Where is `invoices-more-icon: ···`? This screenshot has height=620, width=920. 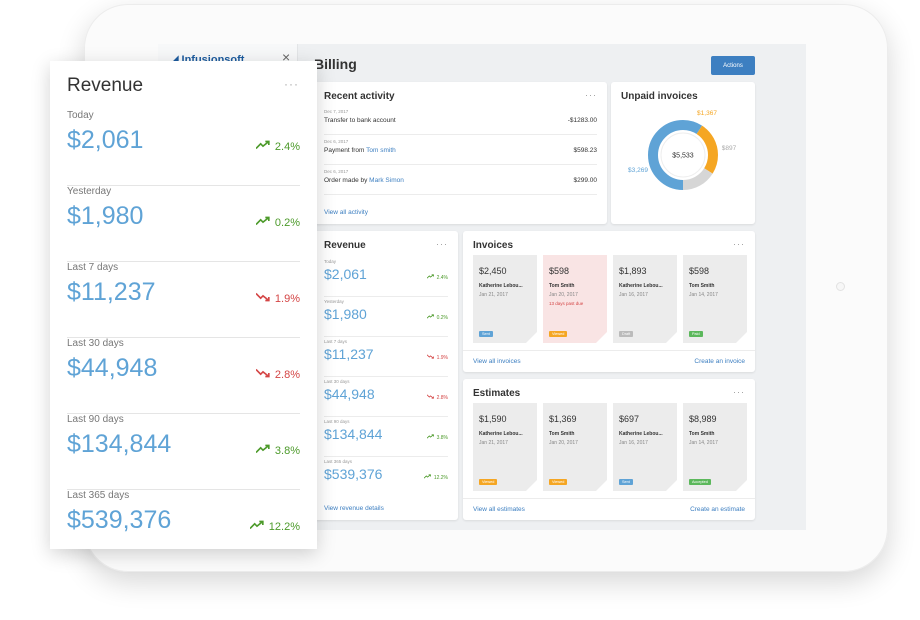 invoices-more-icon: ··· is located at coordinates (739, 244).